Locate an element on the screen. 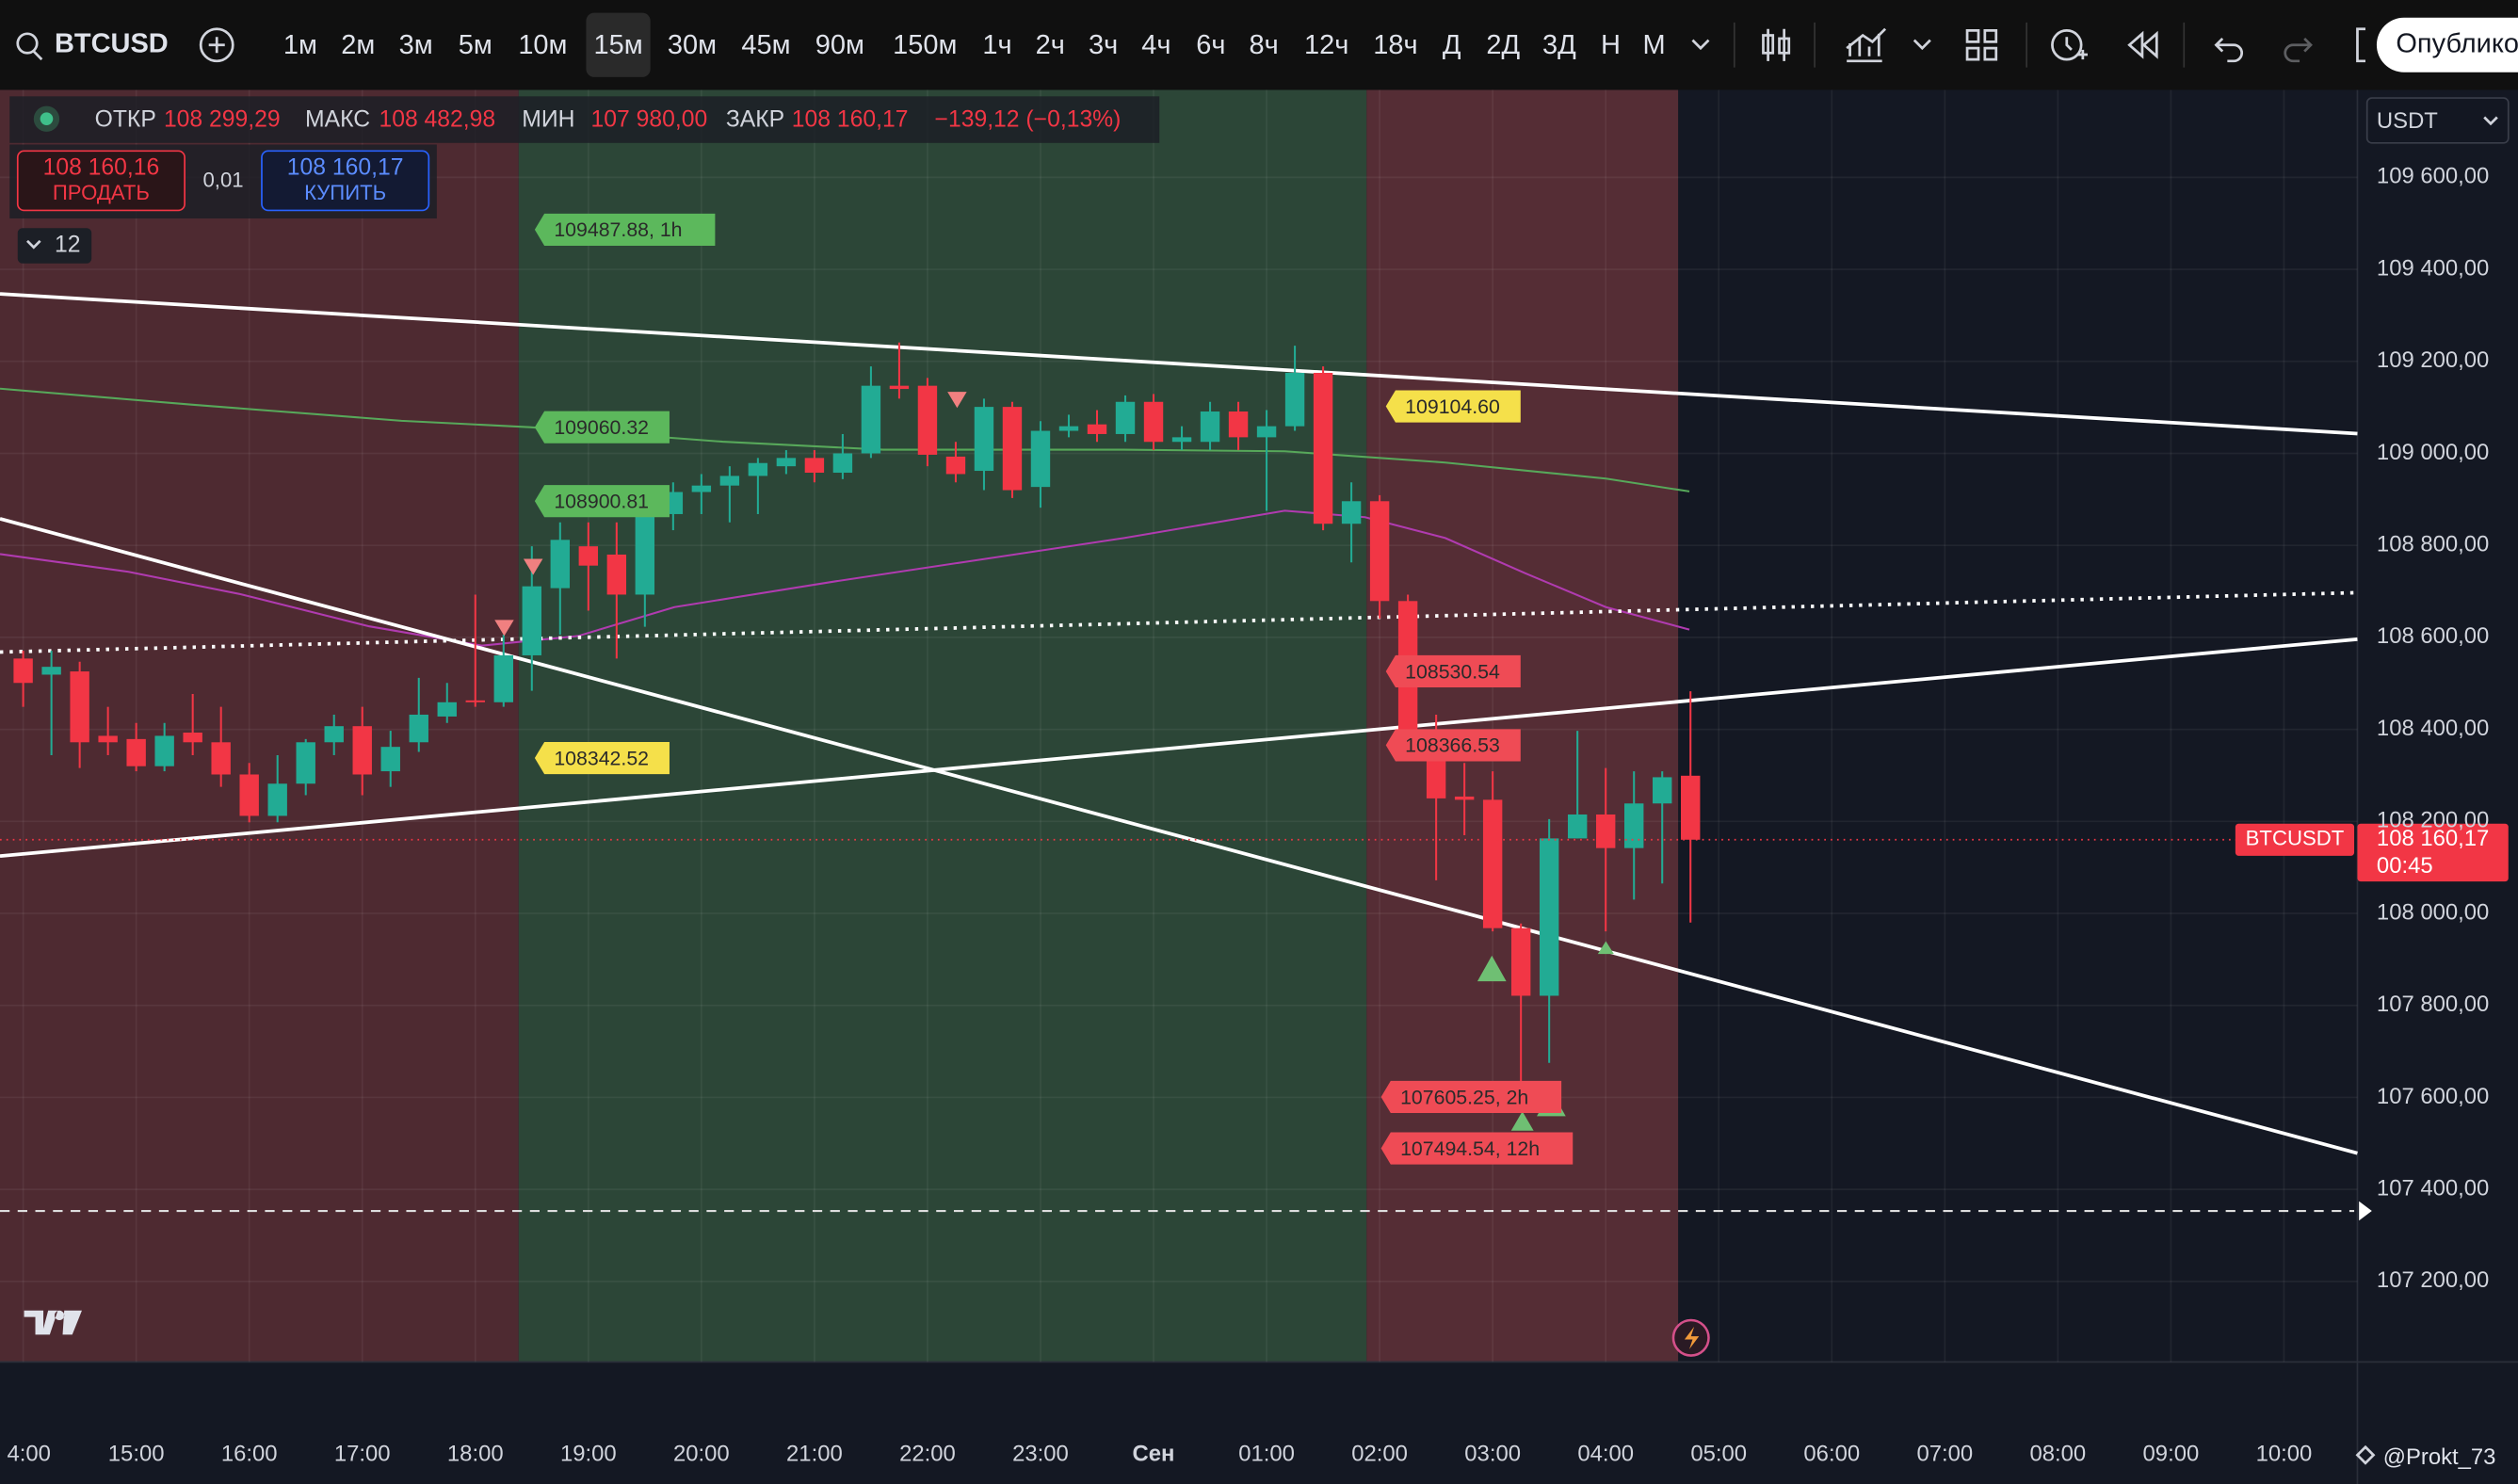  currency-dropdown is located at coordinates (2437, 121).